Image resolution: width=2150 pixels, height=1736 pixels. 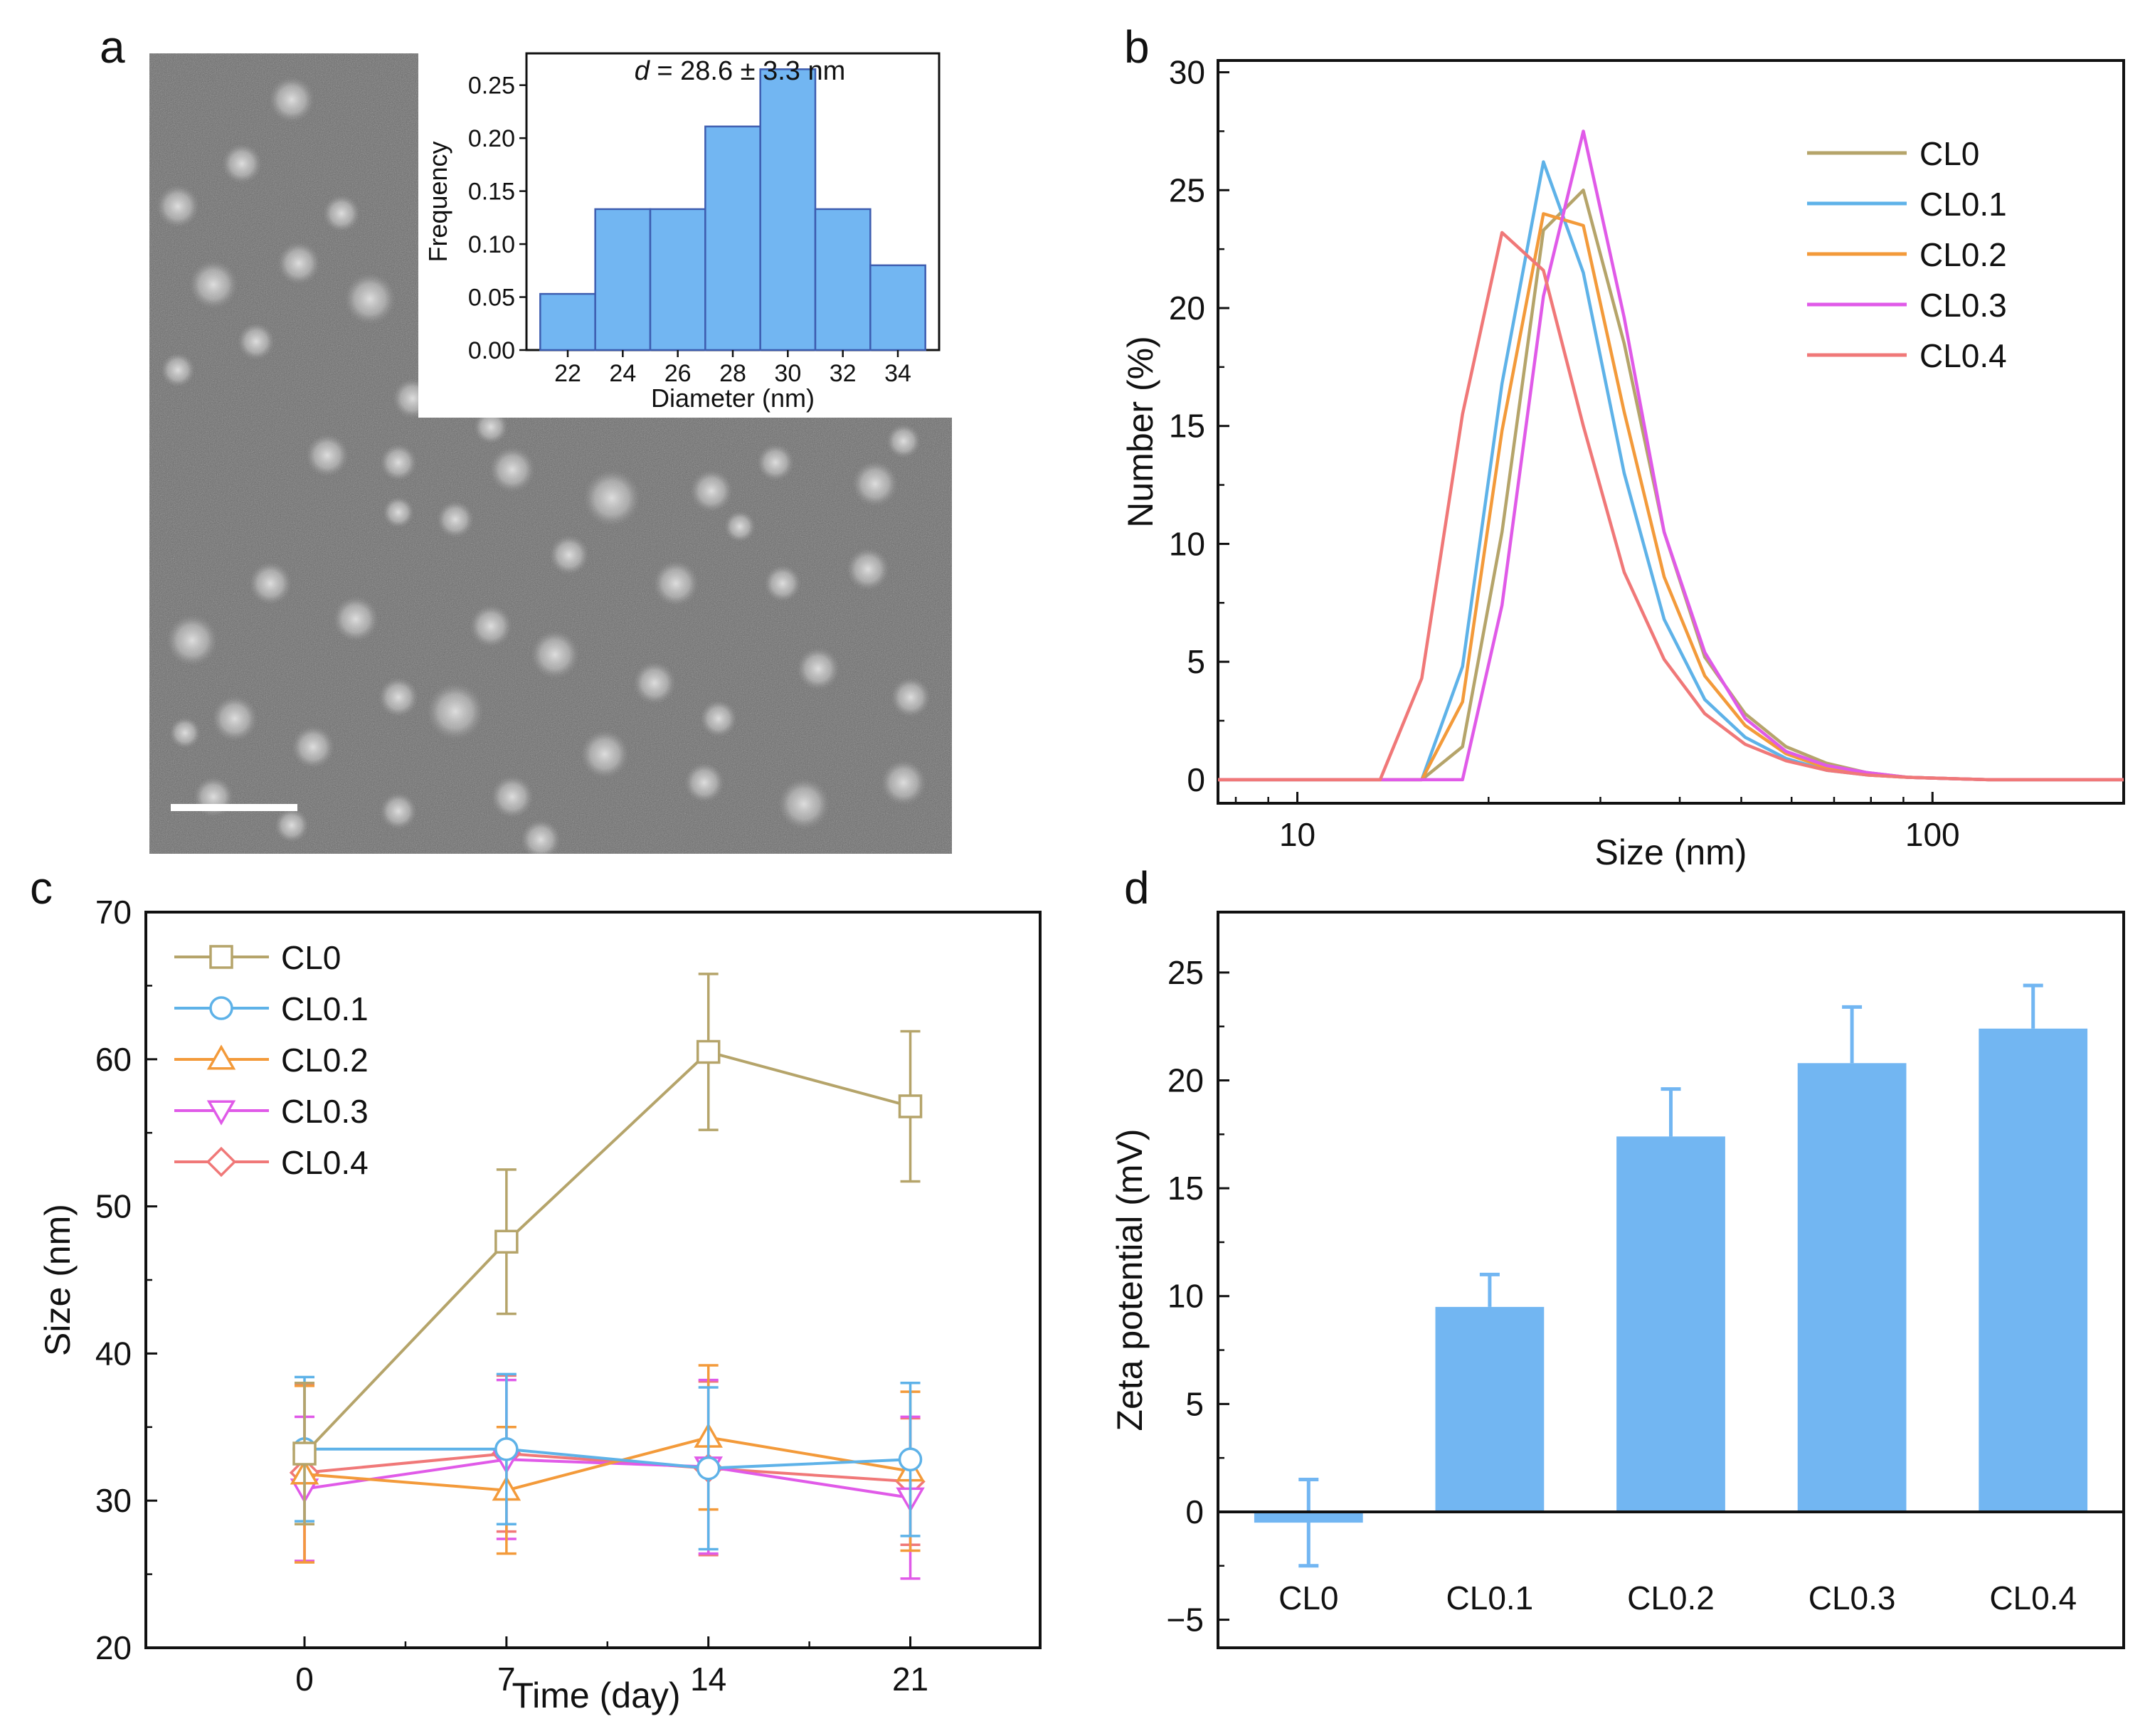 I want to click on inset-y-tick-label: 0.05, so click(x=491, y=299).